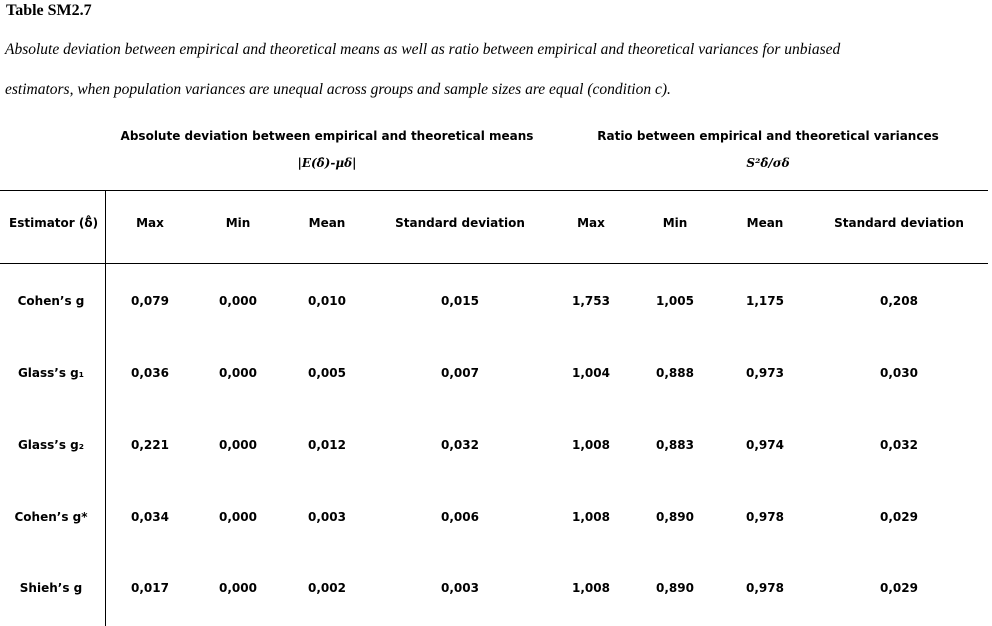  Describe the element at coordinates (675, 373) in the screenshot. I see `table-cell: 0,888` at that location.